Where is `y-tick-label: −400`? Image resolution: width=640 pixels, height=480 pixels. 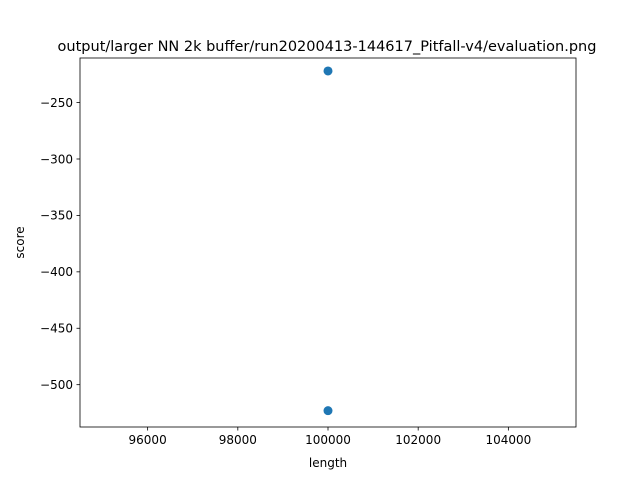 y-tick-label: −400 is located at coordinates (56, 272).